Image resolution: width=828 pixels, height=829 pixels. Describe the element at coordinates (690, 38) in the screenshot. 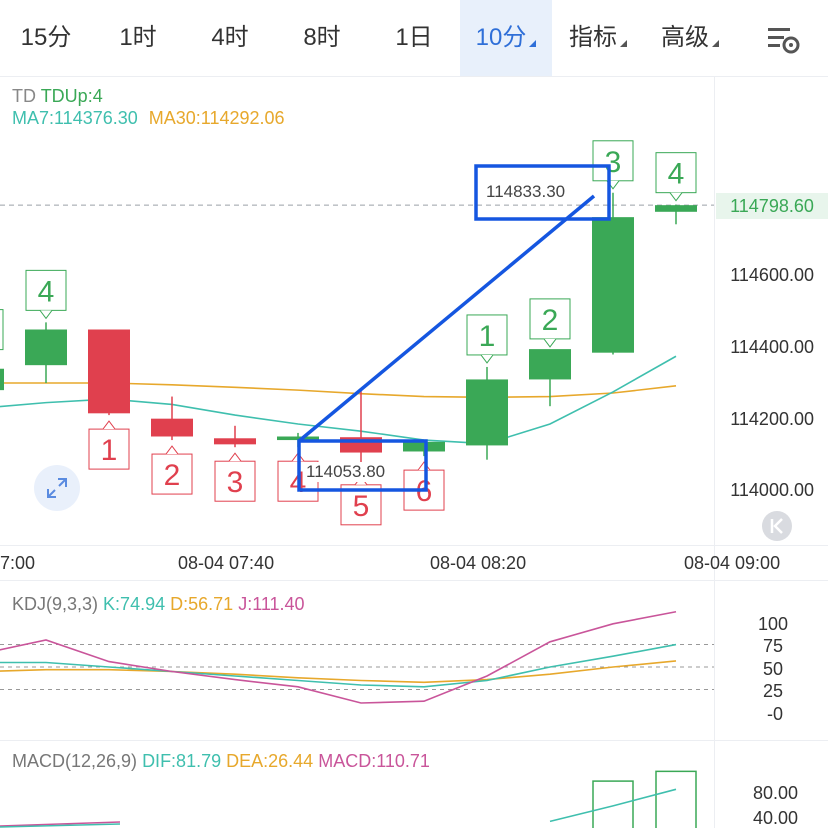

I see `tab-advanced: 高级` at that location.